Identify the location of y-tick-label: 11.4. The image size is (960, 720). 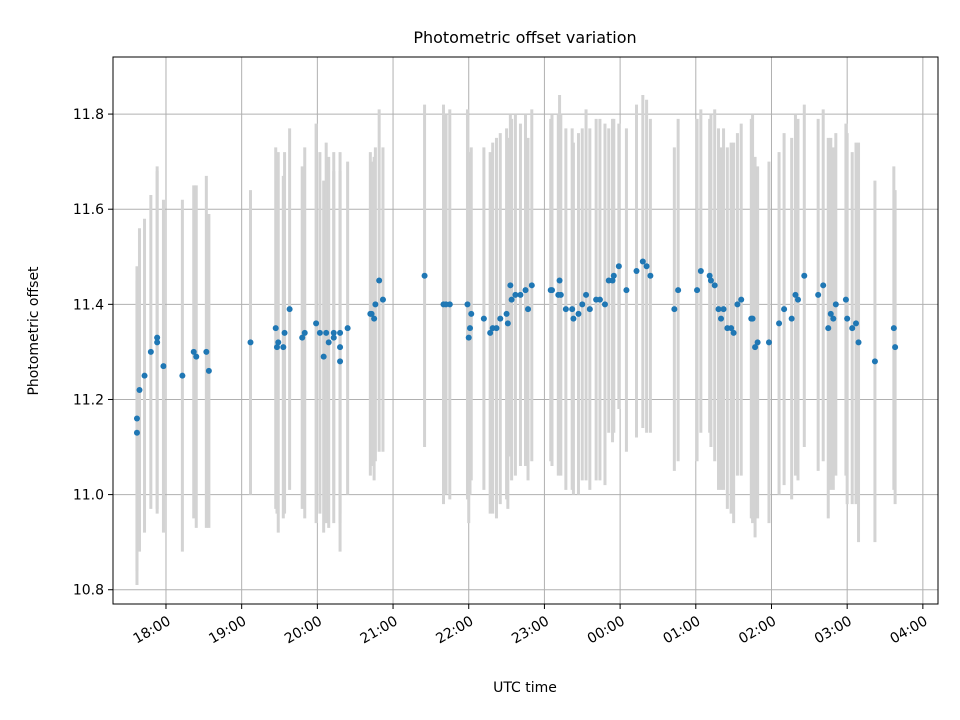
(88, 305).